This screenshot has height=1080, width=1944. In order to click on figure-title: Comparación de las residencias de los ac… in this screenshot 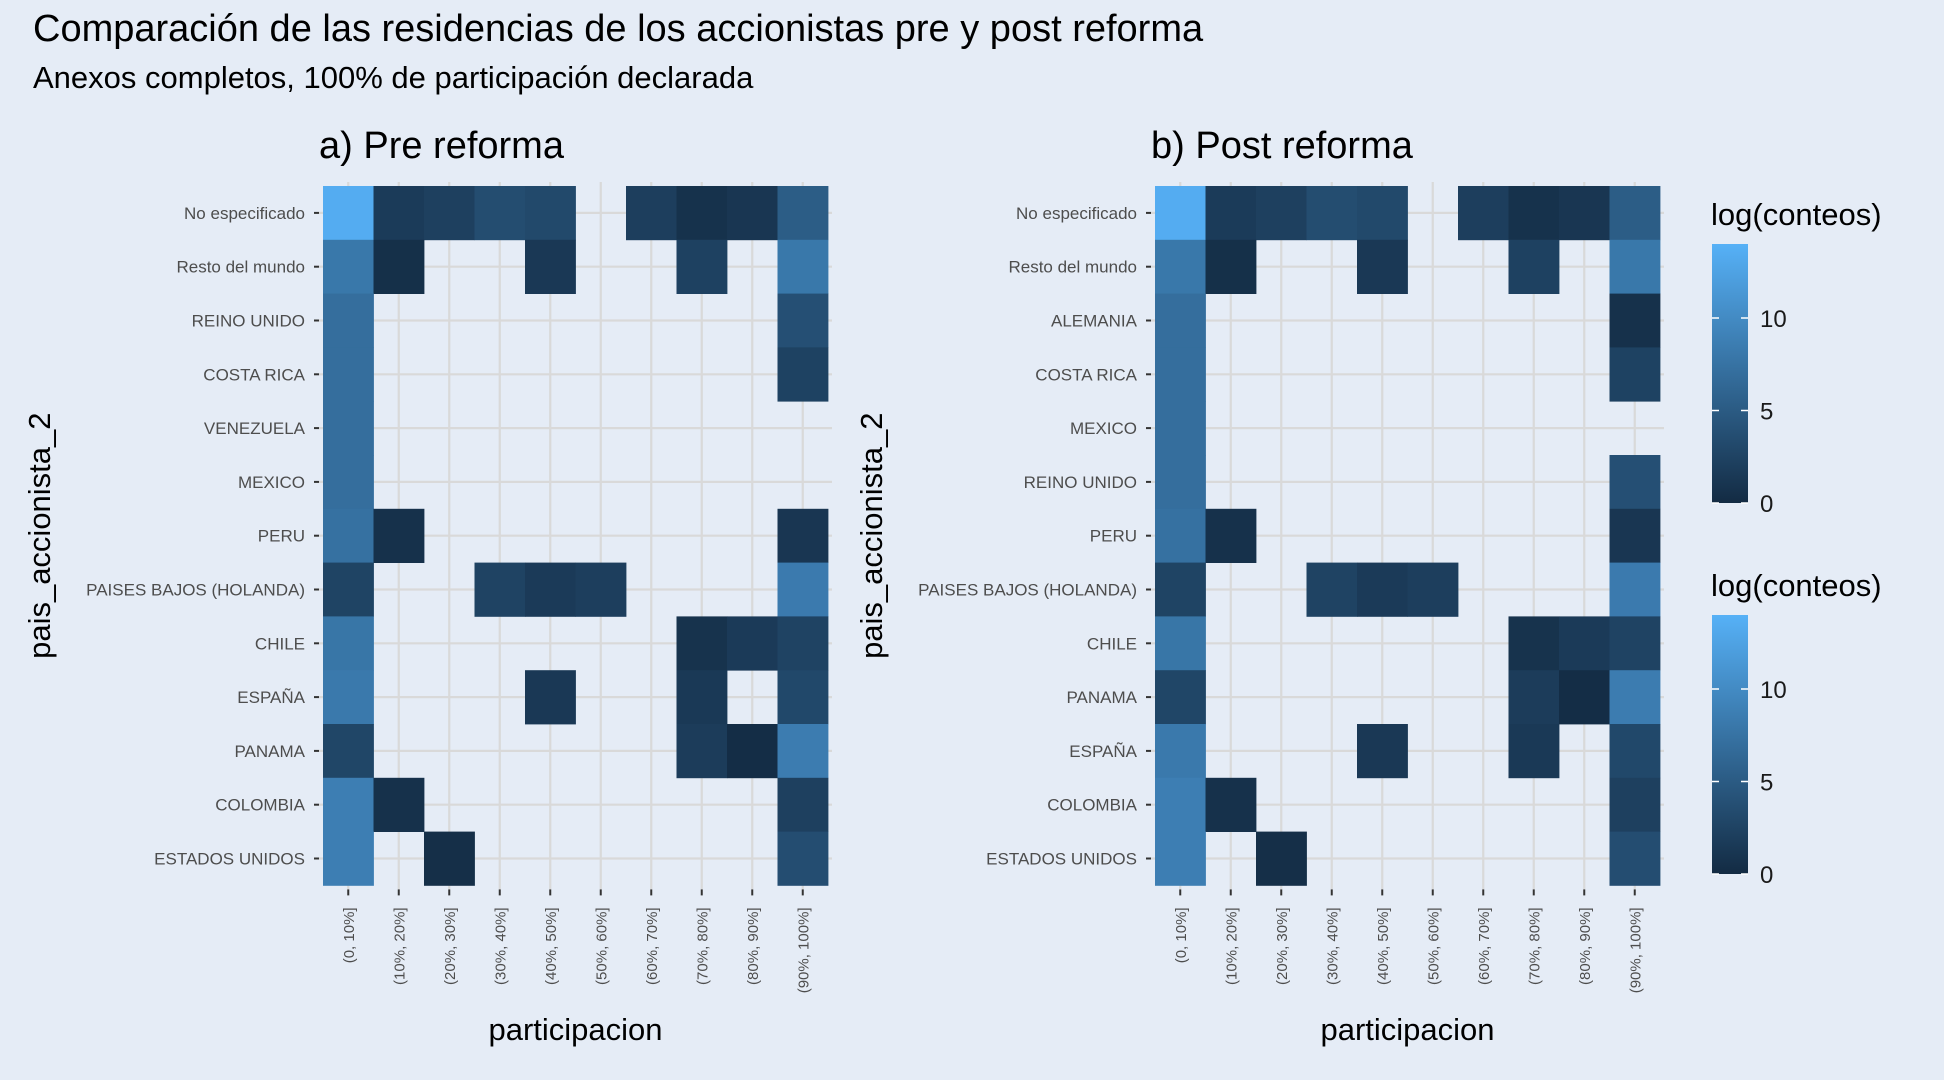, I will do `click(618, 29)`.